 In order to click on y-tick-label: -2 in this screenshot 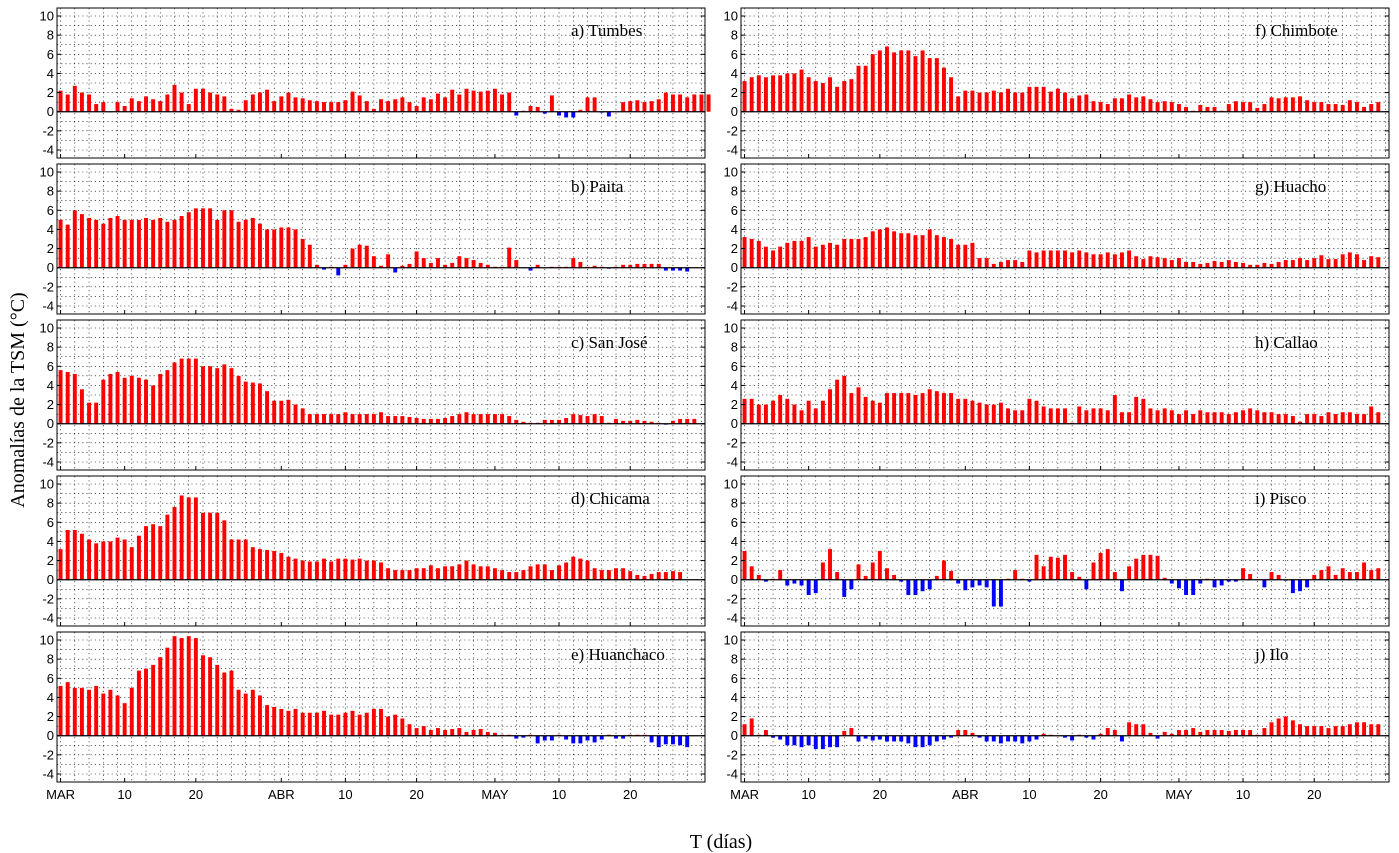, I will do `click(732, 442)`.